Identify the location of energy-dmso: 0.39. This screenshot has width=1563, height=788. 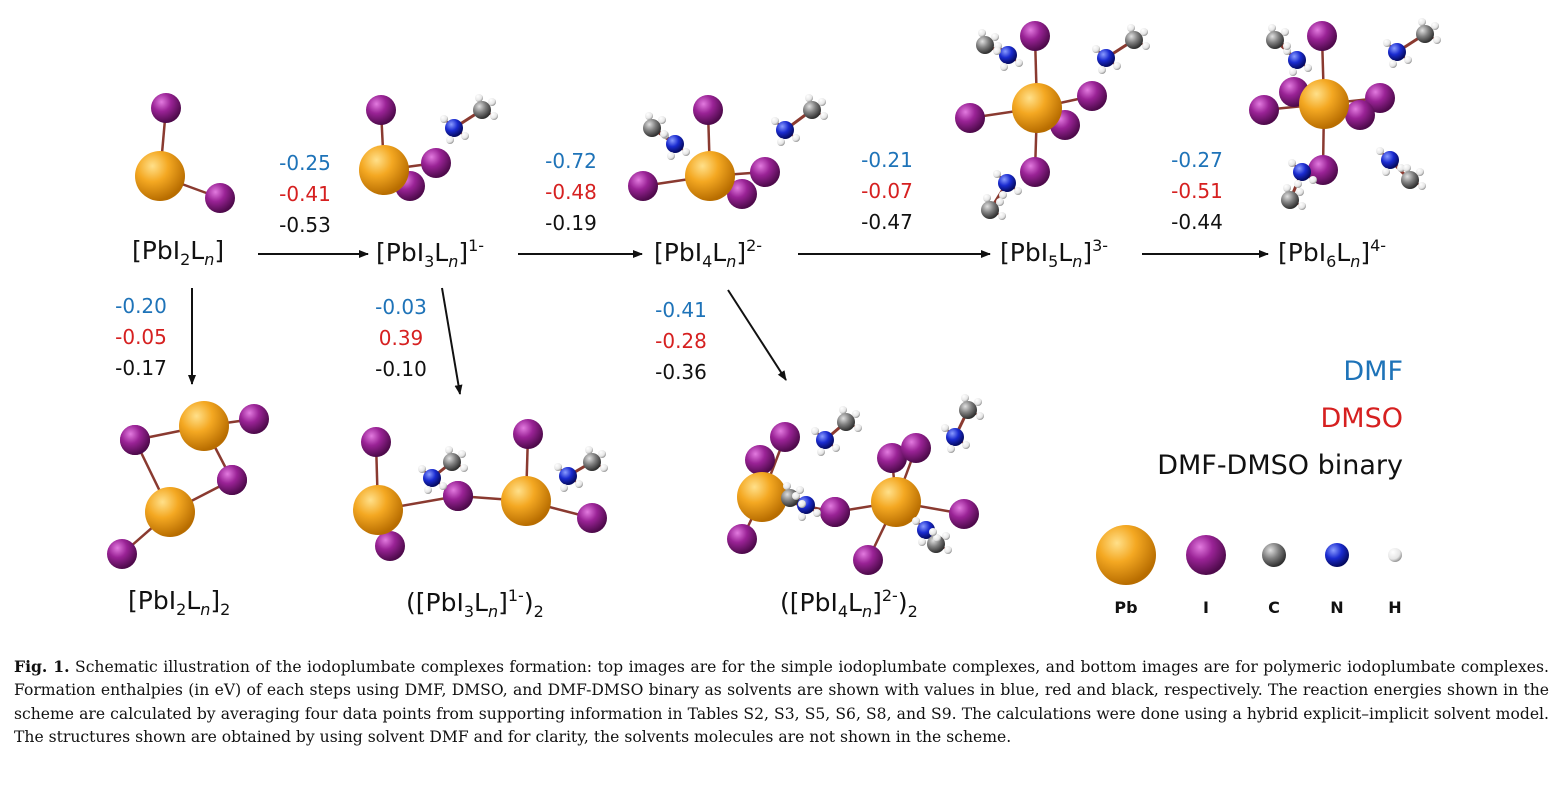
(401, 338).